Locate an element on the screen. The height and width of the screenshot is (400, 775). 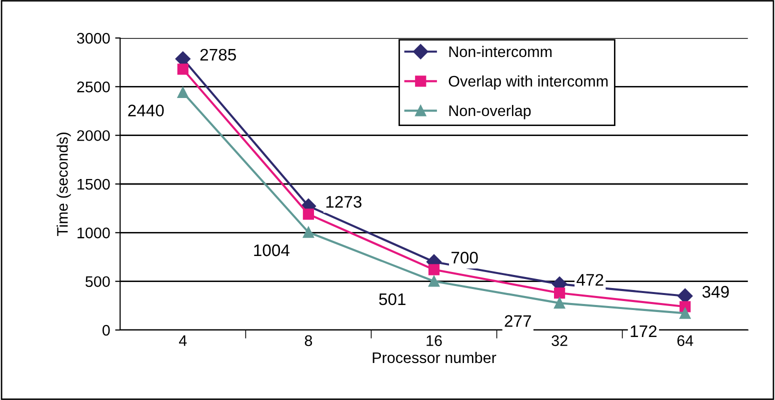
x-tick-label: 4 is located at coordinates (183, 340).